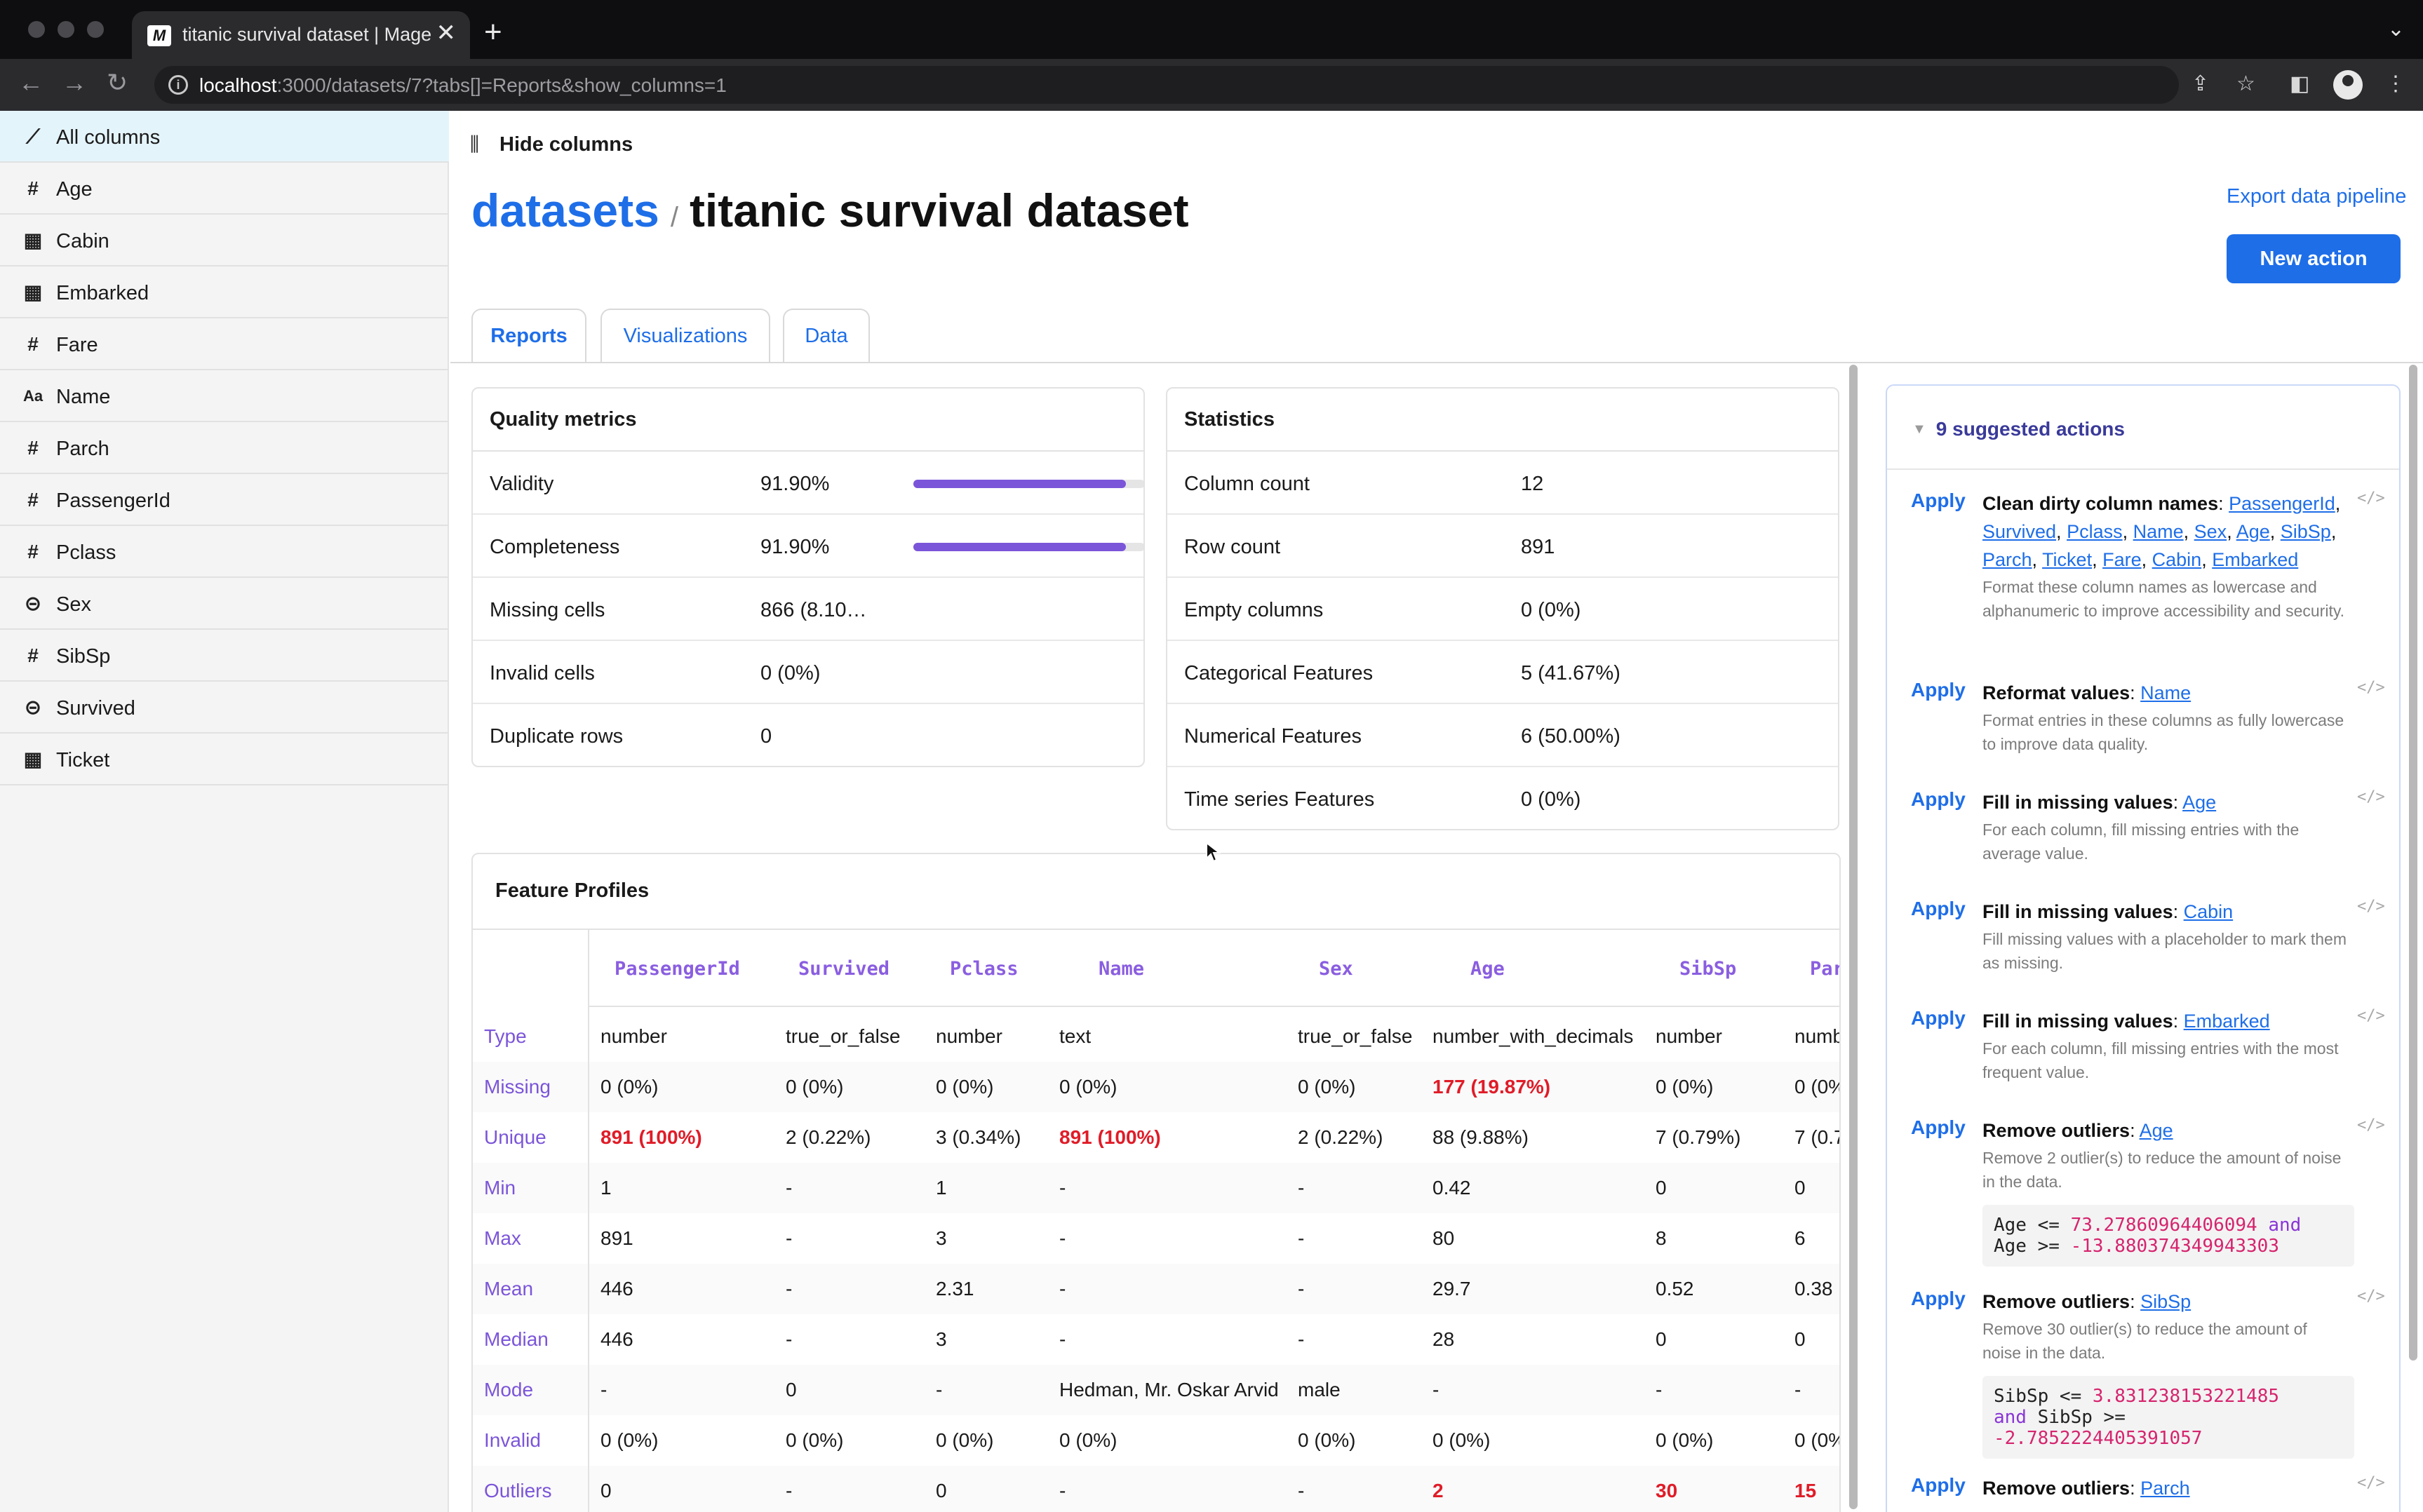 This screenshot has height=1512, width=2423. What do you see at coordinates (225, 500) in the screenshot?
I see `sidebar-item-passengerid: # PassengerId` at bounding box center [225, 500].